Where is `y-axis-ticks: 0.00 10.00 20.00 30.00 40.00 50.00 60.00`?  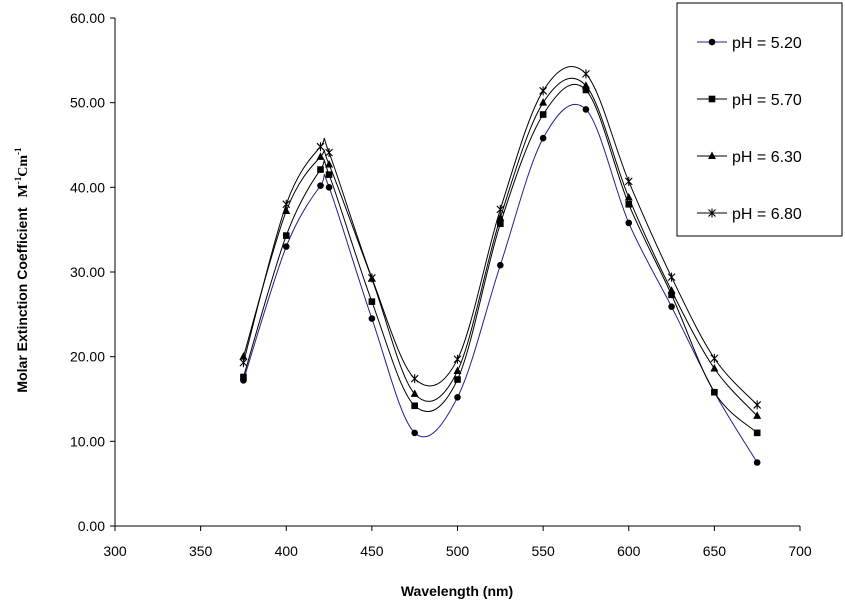 y-axis-ticks: 0.00 10.00 20.00 30.00 40.00 50.00 60.00 is located at coordinates (92, 272).